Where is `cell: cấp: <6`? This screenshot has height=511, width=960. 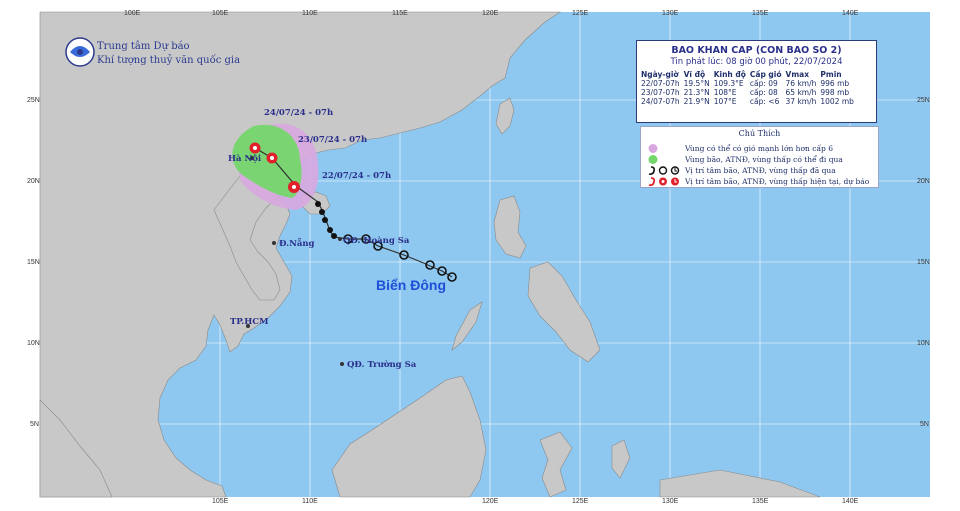
cell: cấp: <6 is located at coordinates (764, 101).